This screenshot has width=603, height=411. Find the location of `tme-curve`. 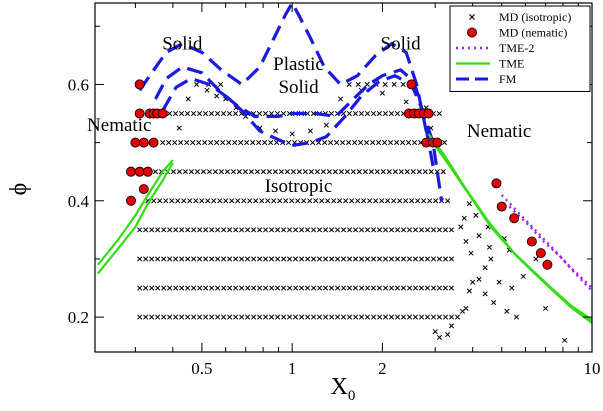

tme-curve is located at coordinates (512, 232).